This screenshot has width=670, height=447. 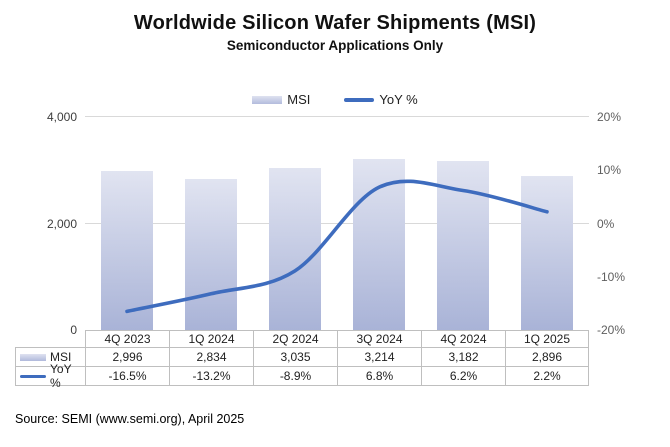 I want to click on row-label-yoy-label: YoY %, so click(x=61, y=376).